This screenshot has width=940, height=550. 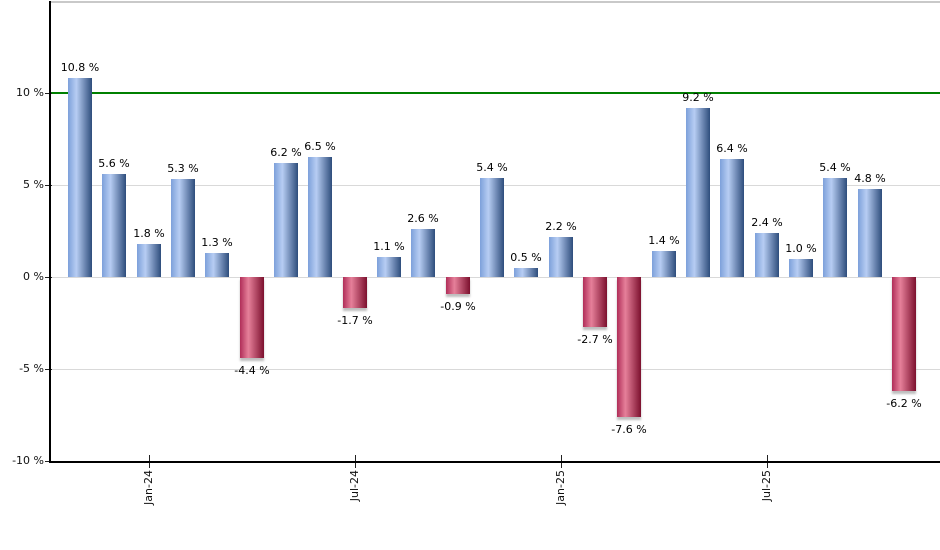 What do you see at coordinates (801, 248) in the screenshot?
I see `bar-value-label: 1.0 %` at bounding box center [801, 248].